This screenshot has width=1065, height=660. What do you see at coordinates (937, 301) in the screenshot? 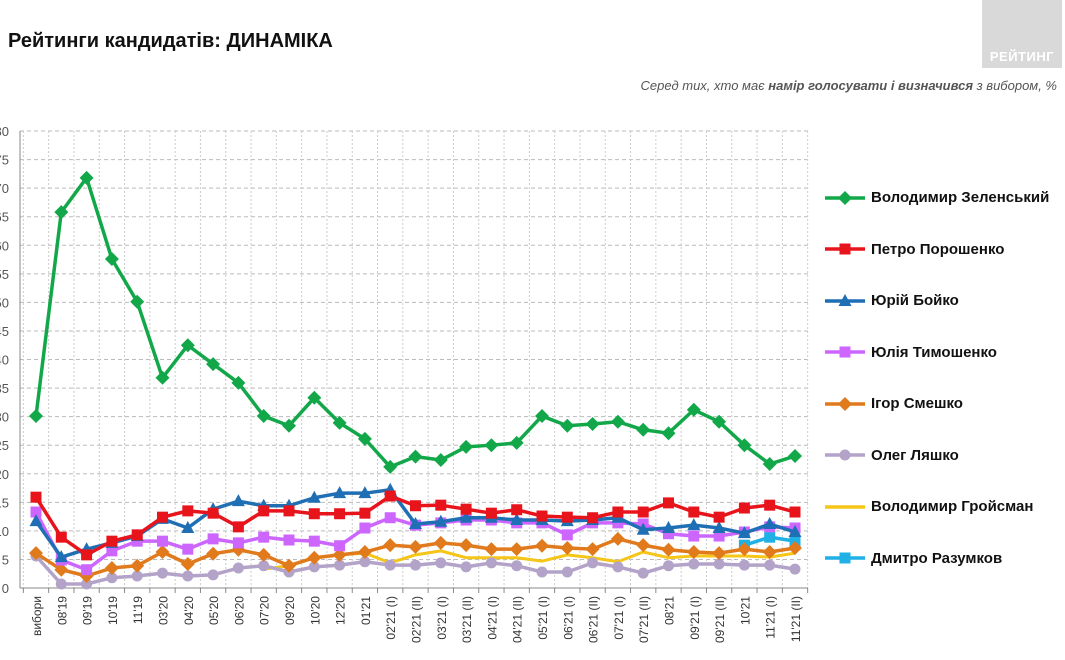
I see `legend-item: Юрій Бойко` at bounding box center [937, 301].